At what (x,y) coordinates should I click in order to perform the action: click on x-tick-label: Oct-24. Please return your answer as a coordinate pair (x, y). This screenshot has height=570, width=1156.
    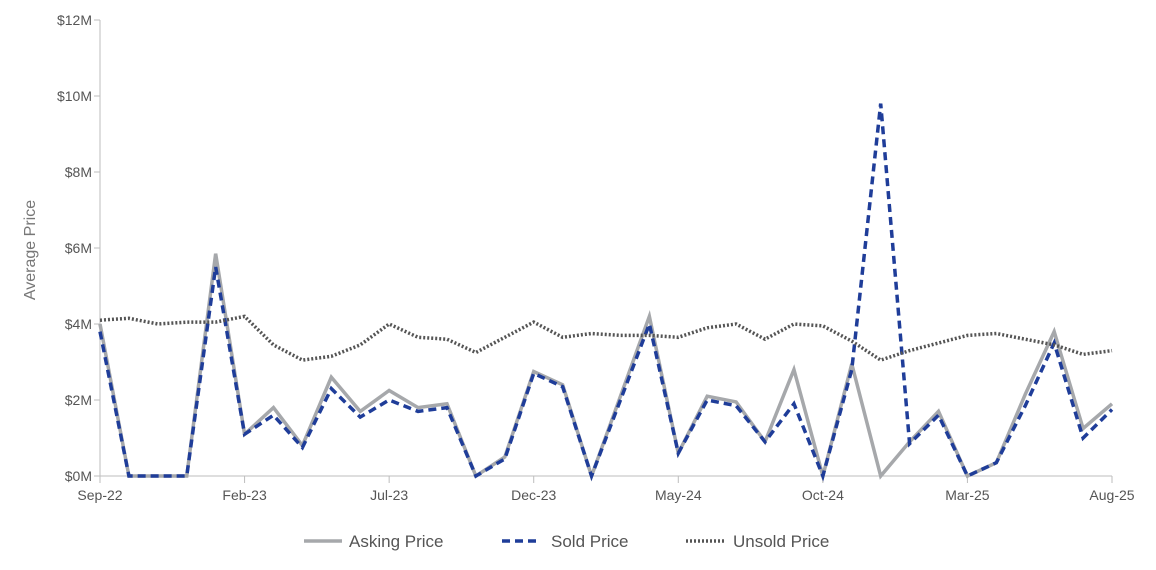
    Looking at the image, I should click on (823, 495).